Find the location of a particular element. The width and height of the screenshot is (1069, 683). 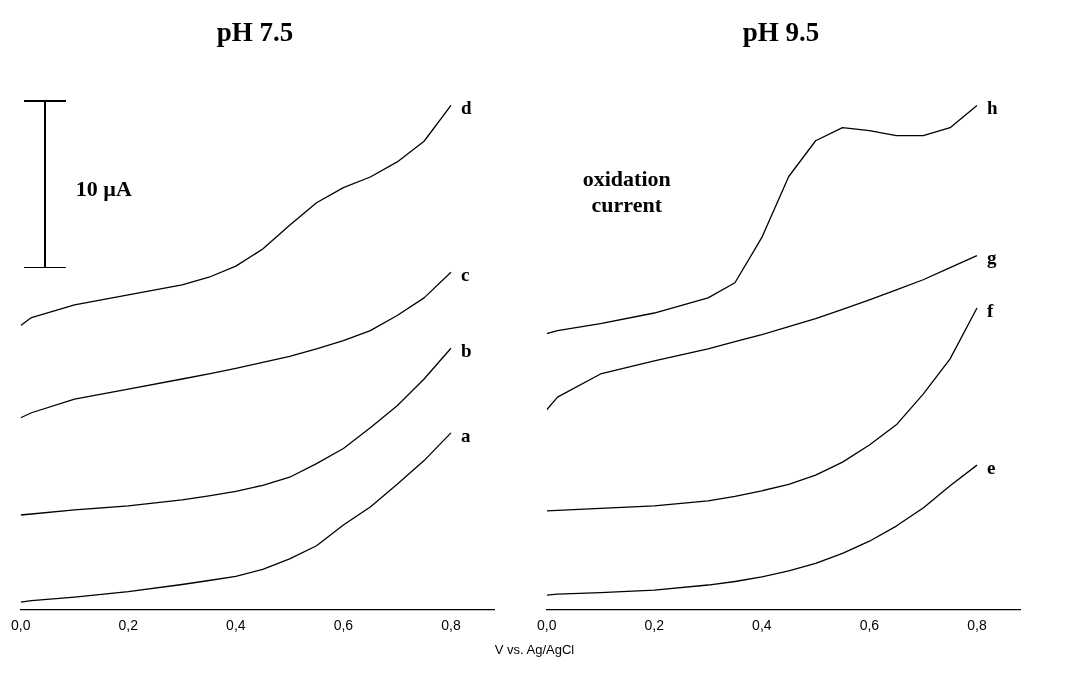

series-label: g is located at coordinates (991, 258).